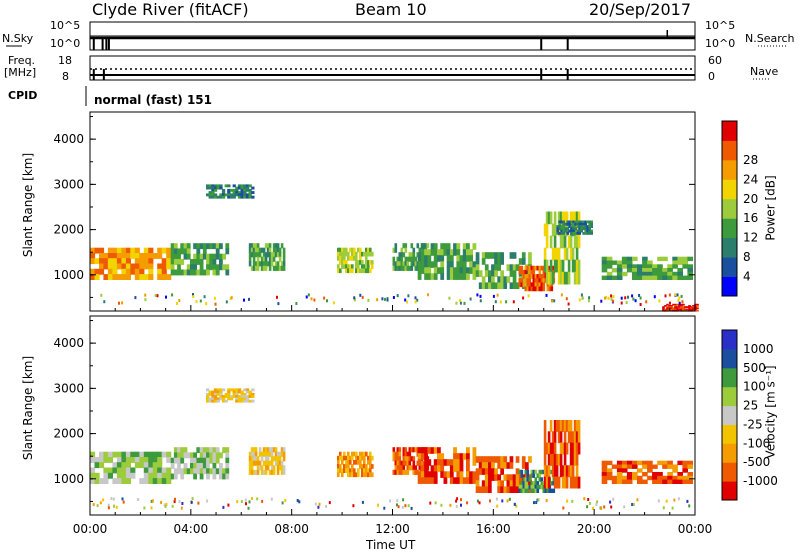 Image resolution: width=800 pixels, height=554 pixels. Describe the element at coordinates (715, 60) in the screenshot. I see `nave-top-tick: 60` at that location.